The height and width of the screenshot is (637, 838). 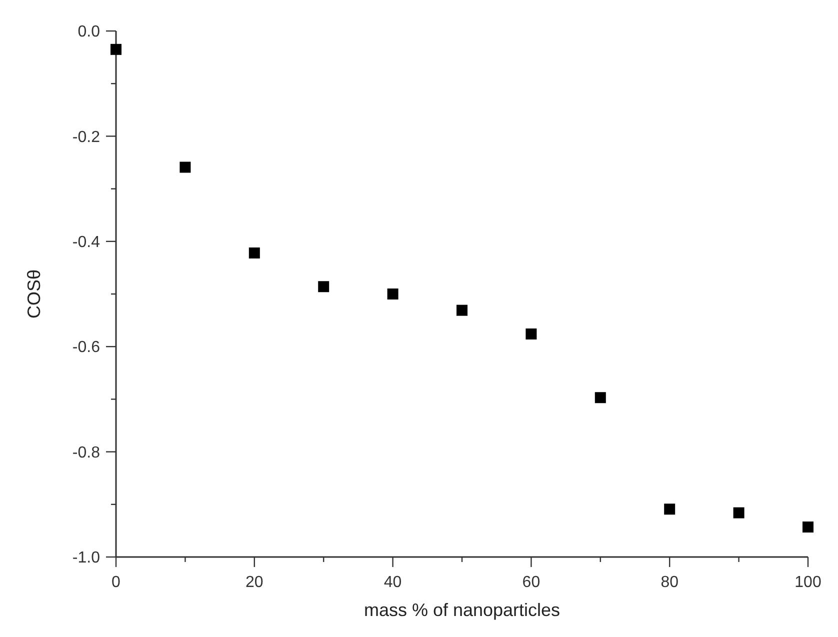 What do you see at coordinates (86, 347) in the screenshot?
I see `y-tick-label: -0.6` at bounding box center [86, 347].